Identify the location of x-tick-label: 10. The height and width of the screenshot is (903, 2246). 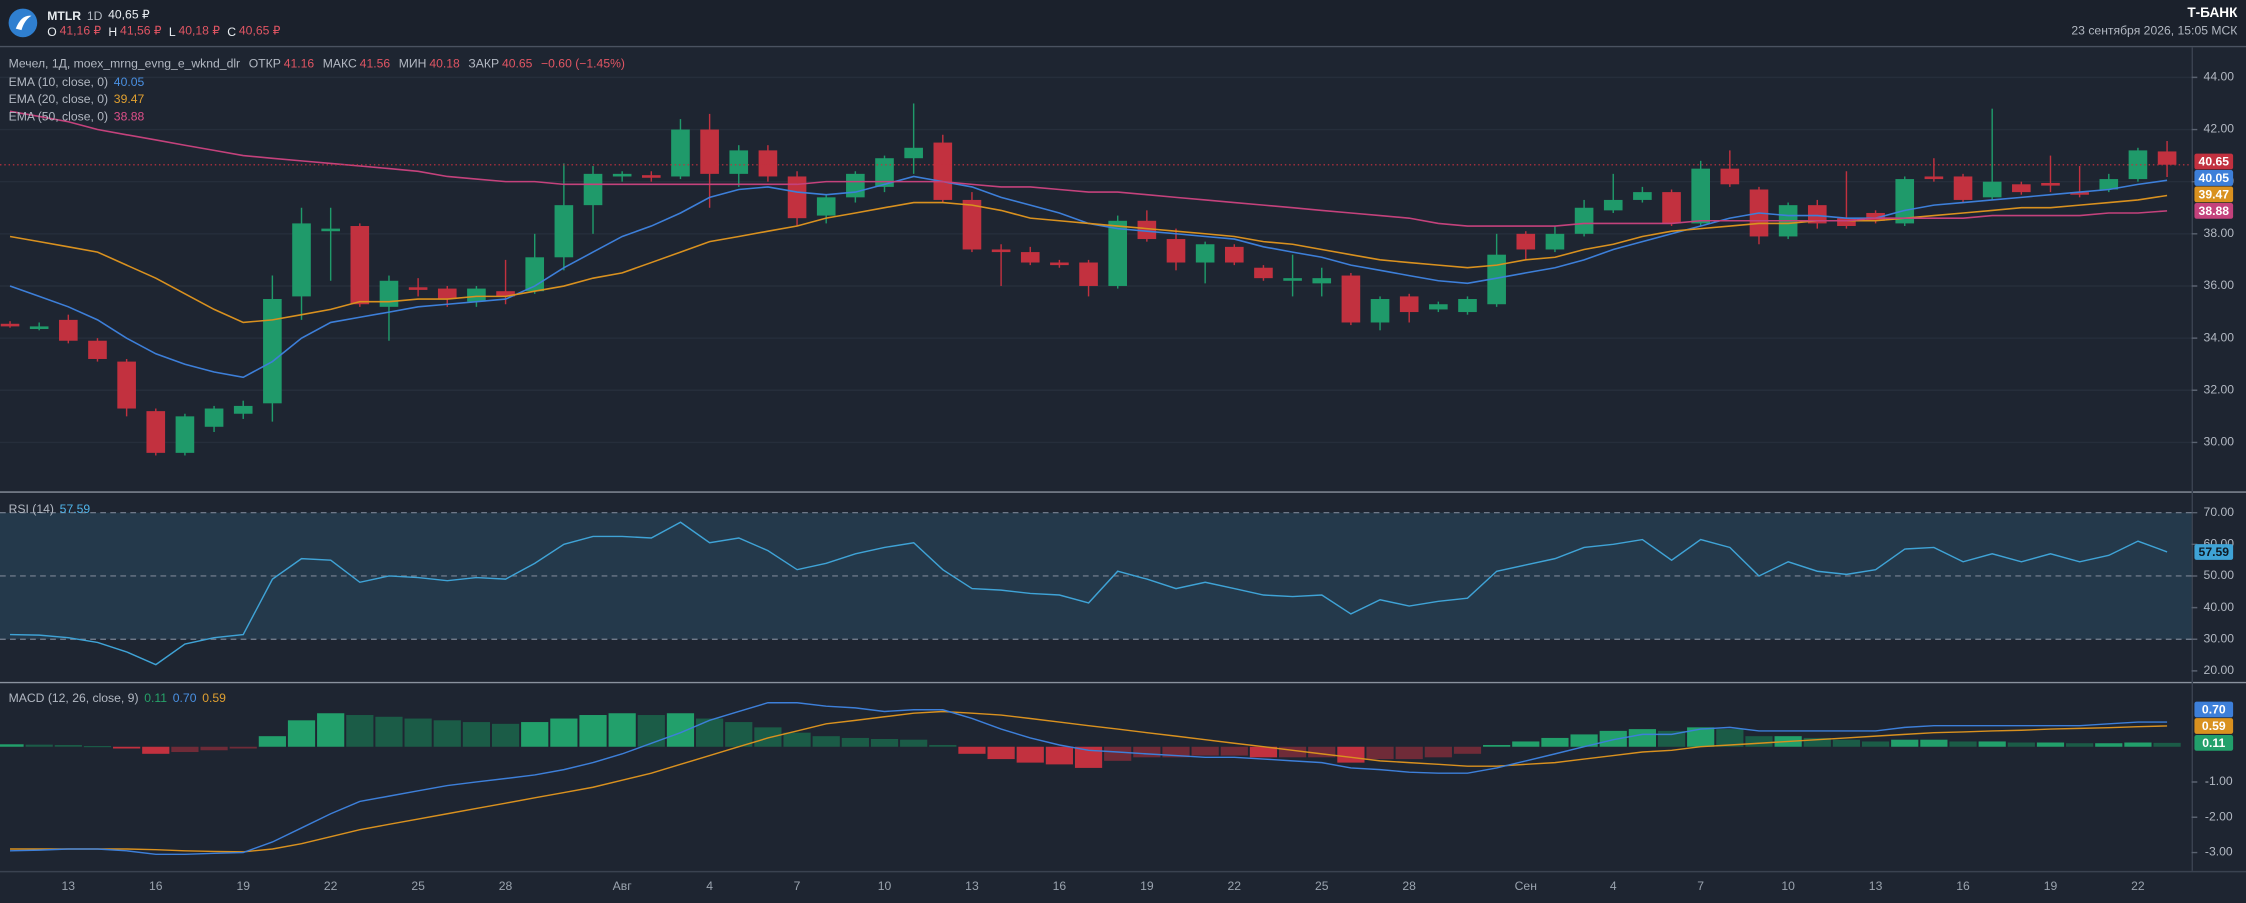
(885, 886).